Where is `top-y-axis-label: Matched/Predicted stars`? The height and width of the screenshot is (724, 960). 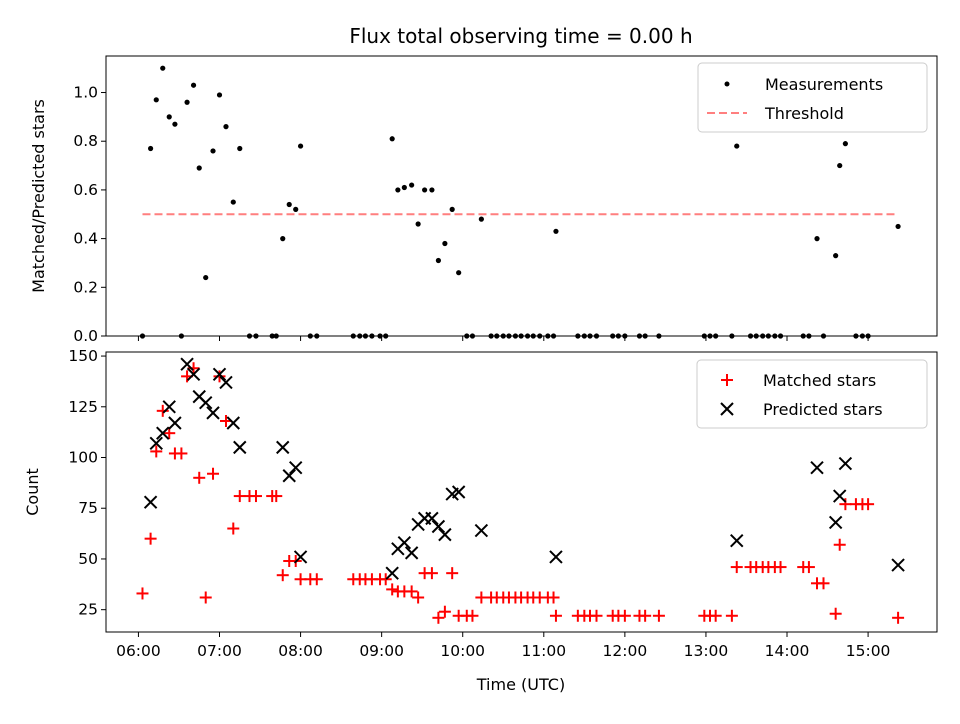
top-y-axis-label: Matched/Predicted stars is located at coordinates (38, 196).